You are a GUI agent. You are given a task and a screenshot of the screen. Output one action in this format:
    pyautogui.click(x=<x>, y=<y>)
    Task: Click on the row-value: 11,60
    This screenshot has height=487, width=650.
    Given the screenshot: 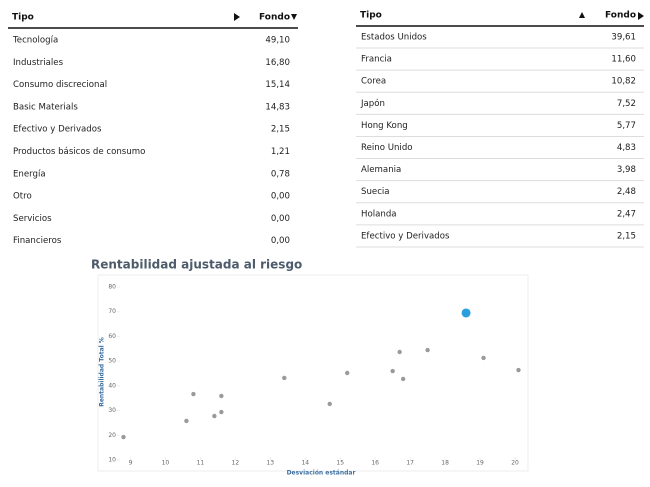 What is the action you would take?
    pyautogui.click(x=623, y=60)
    